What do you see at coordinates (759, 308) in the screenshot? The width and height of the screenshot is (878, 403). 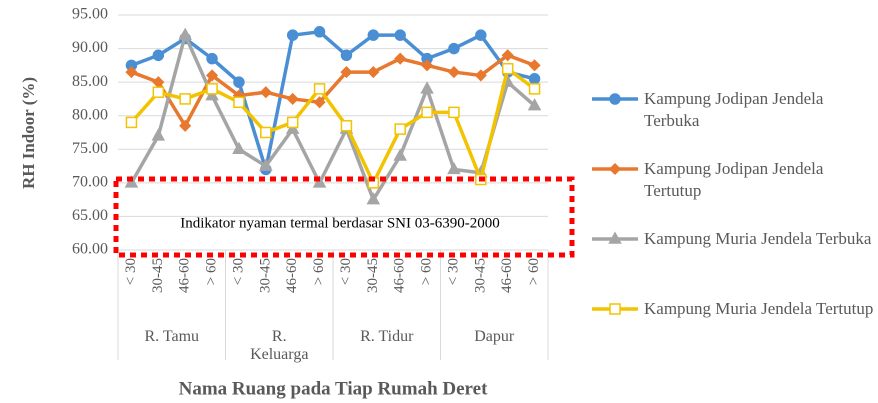 I see `legend-label: Kampung Muria Jendela Tertutup` at bounding box center [759, 308].